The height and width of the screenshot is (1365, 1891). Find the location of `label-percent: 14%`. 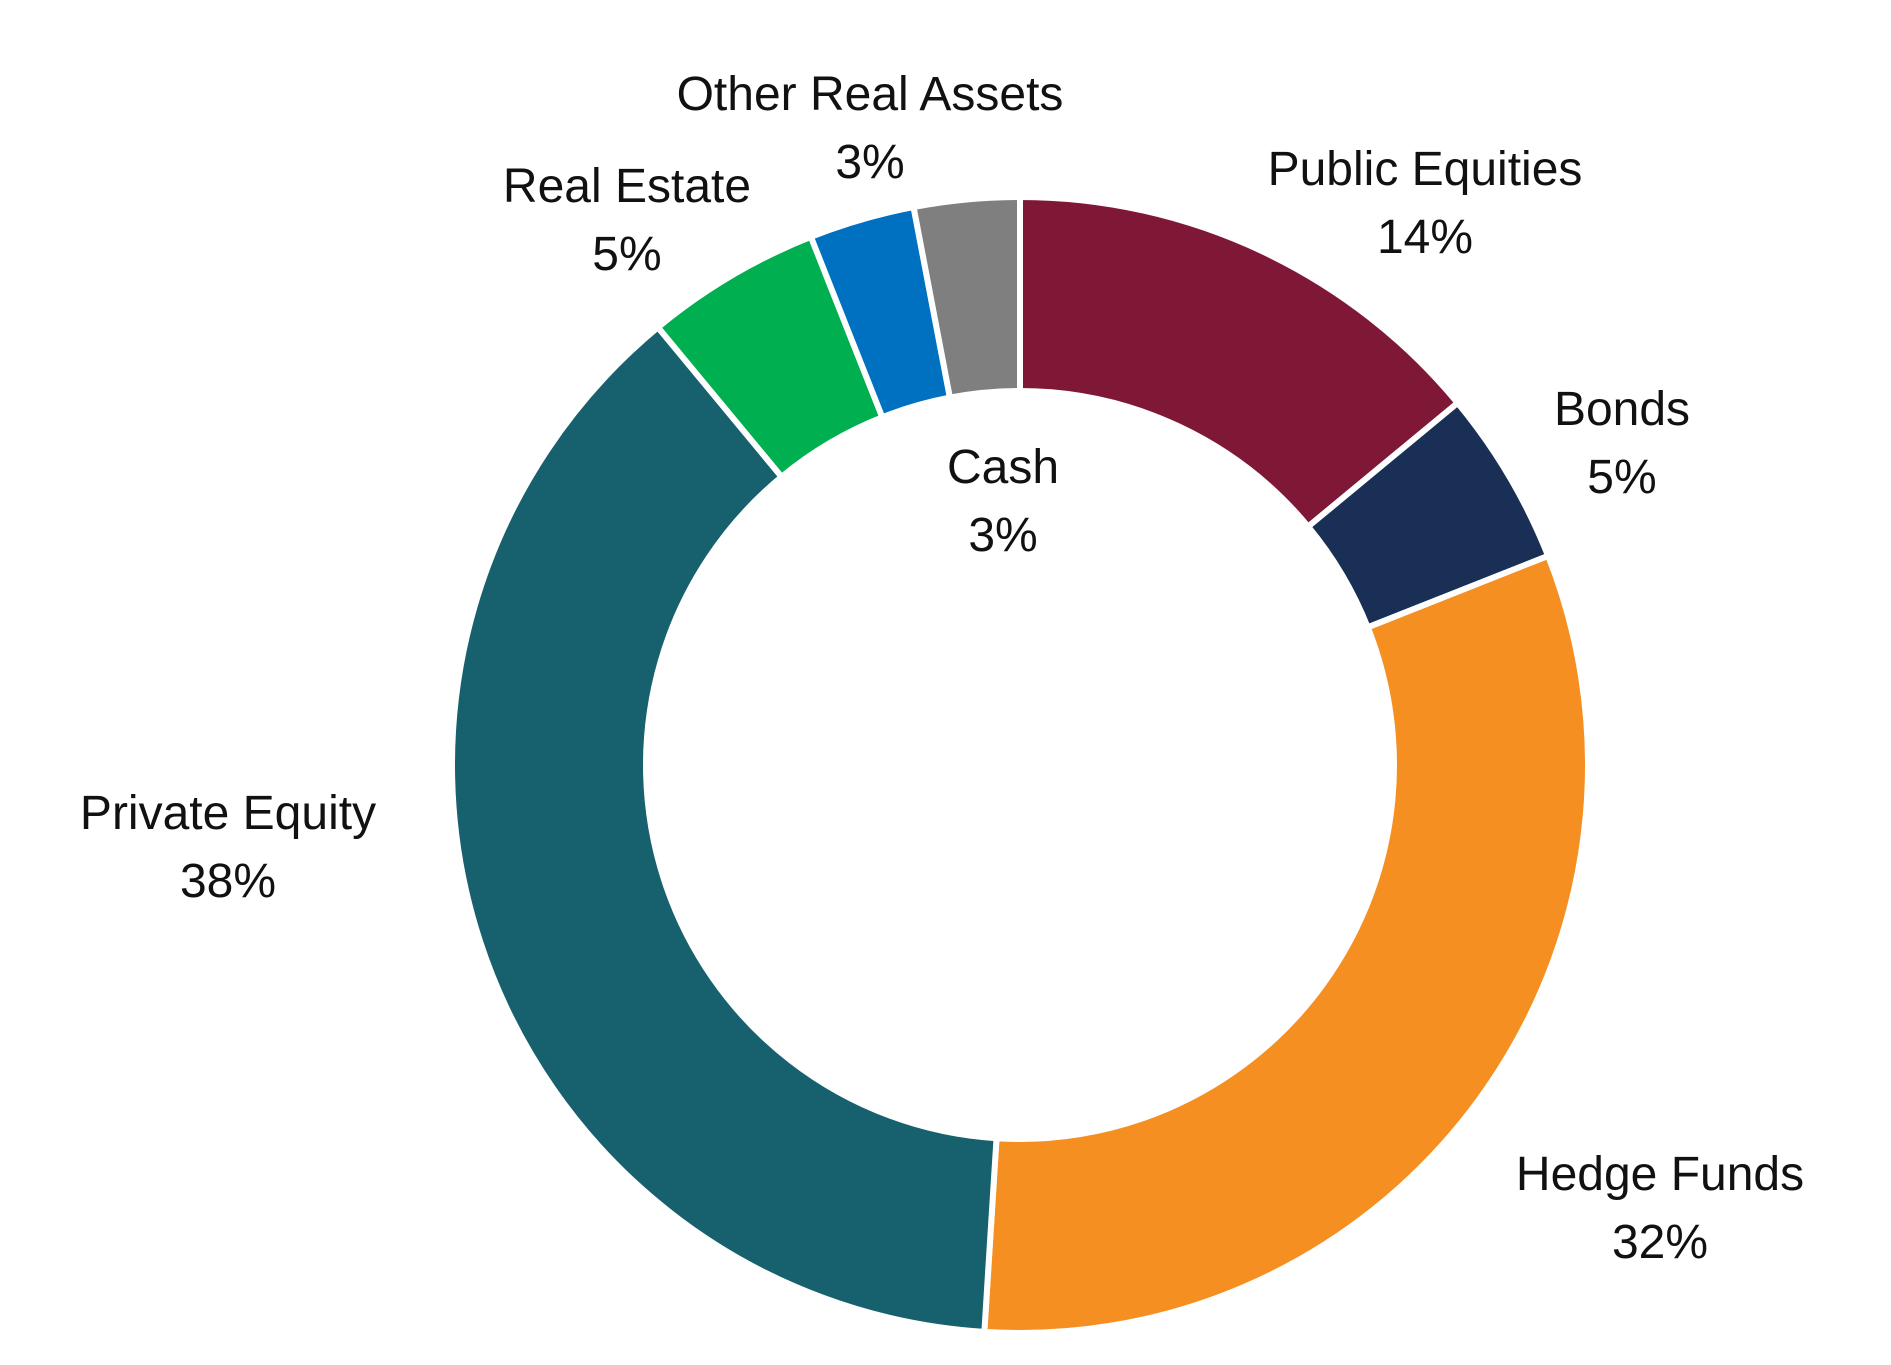

label-percent: 14% is located at coordinates (1425, 237).